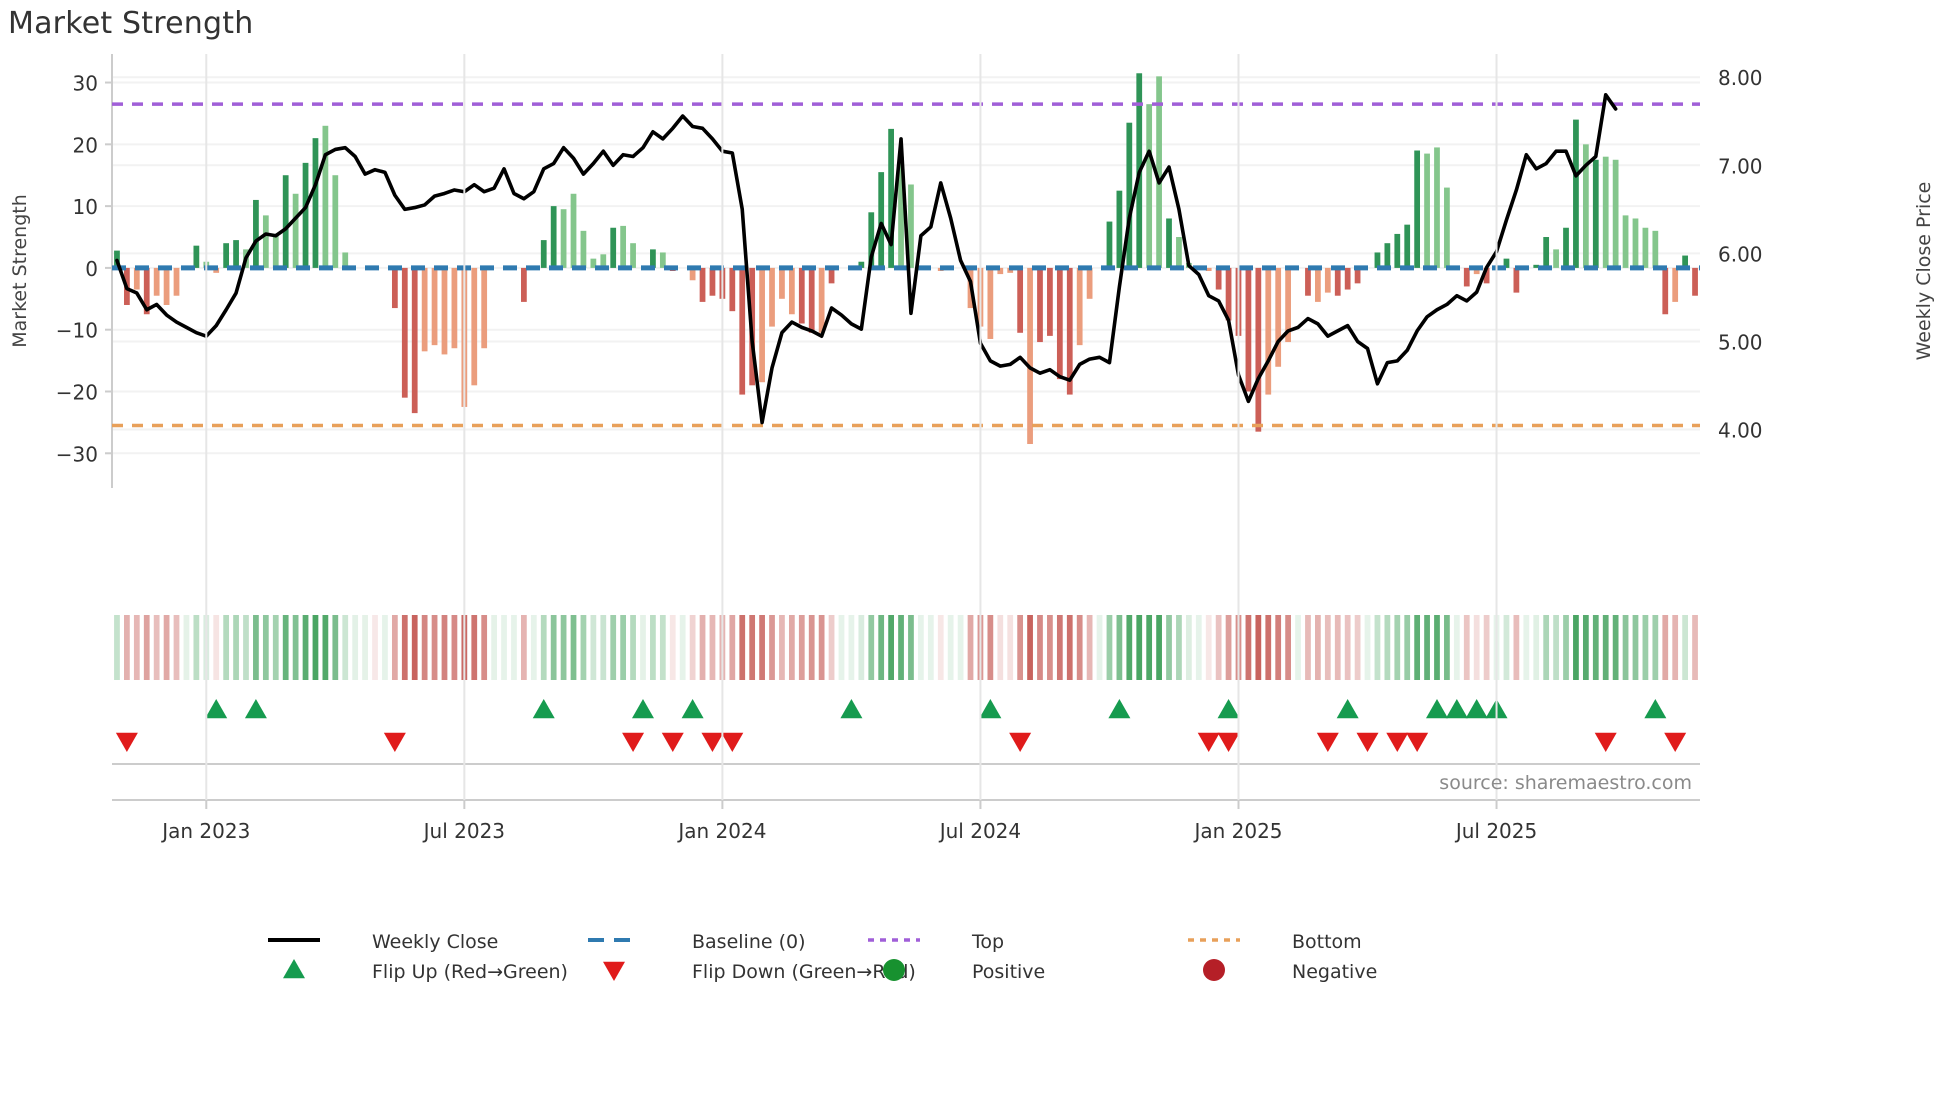  Describe the element at coordinates (1740, 342) in the screenshot. I see `svg-text: 5.00` at that location.